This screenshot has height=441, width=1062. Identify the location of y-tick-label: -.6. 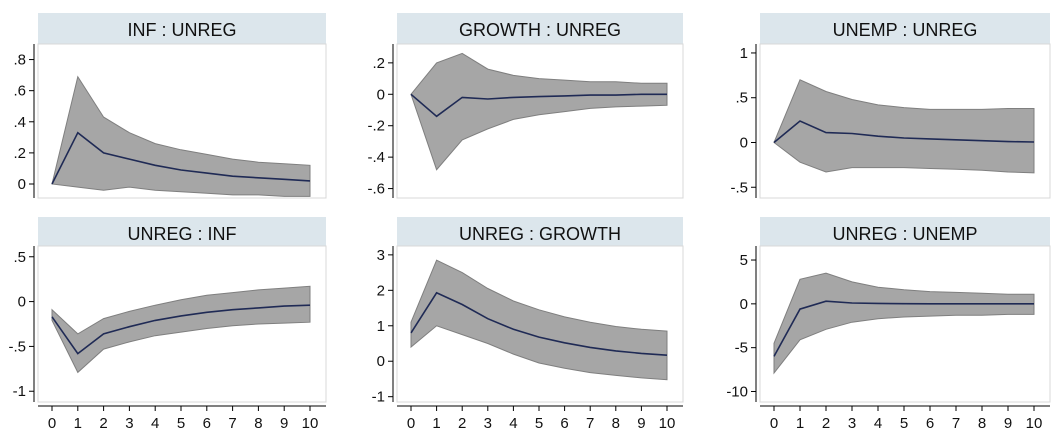
(376, 189).